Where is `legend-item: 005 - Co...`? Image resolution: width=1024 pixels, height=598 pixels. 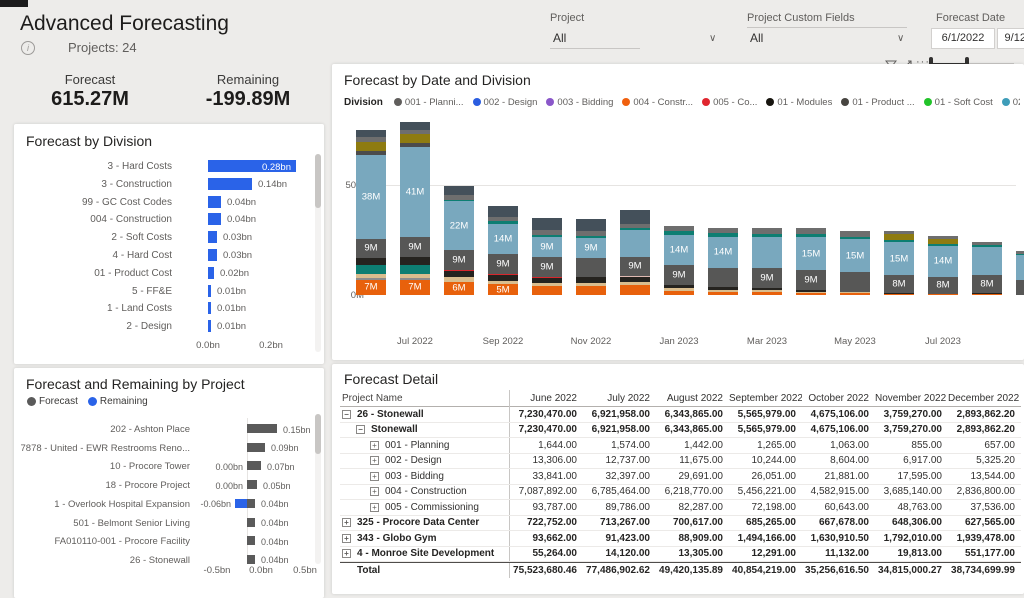 legend-item: 005 - Co... is located at coordinates (729, 102).